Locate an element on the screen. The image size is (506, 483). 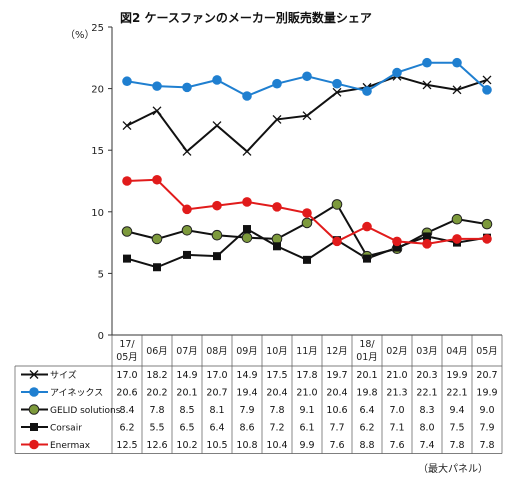
x-tick-label: 03月 is located at coordinates (427, 351).